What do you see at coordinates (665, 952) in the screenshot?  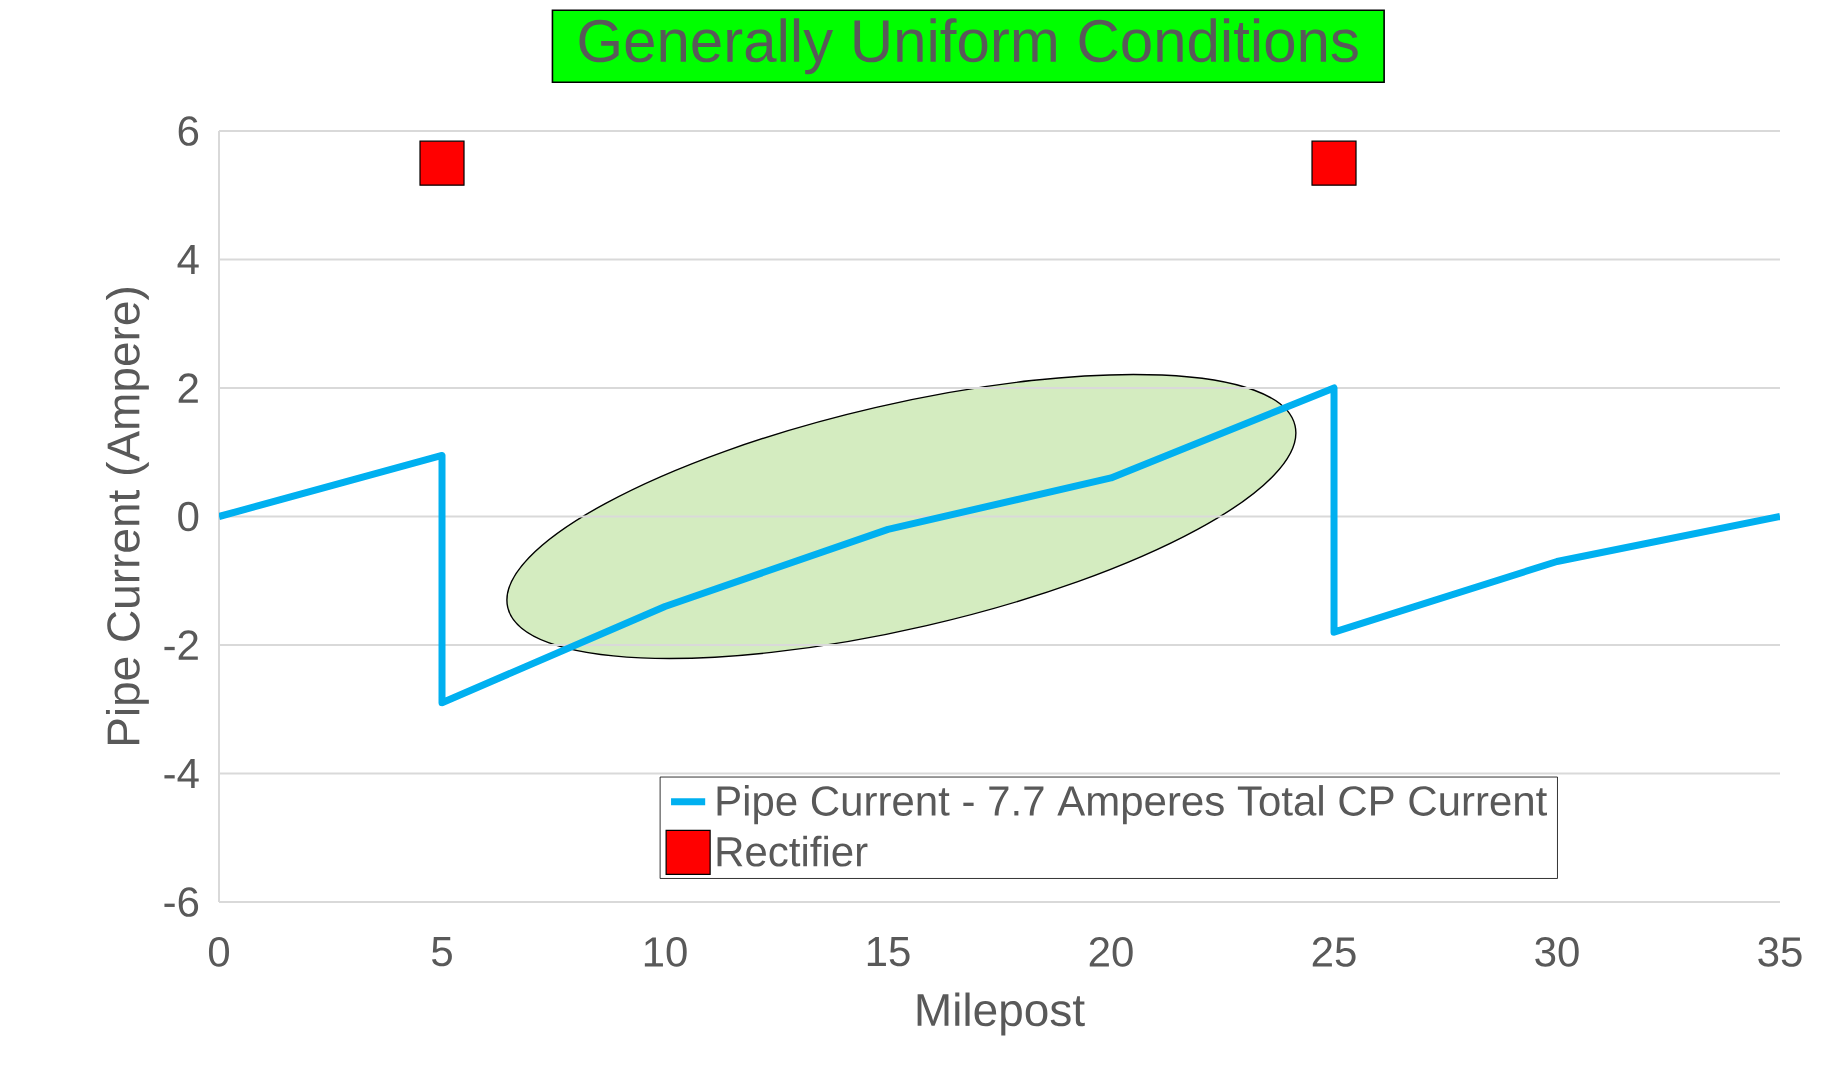 I see `x-tick-label: 10` at bounding box center [665, 952].